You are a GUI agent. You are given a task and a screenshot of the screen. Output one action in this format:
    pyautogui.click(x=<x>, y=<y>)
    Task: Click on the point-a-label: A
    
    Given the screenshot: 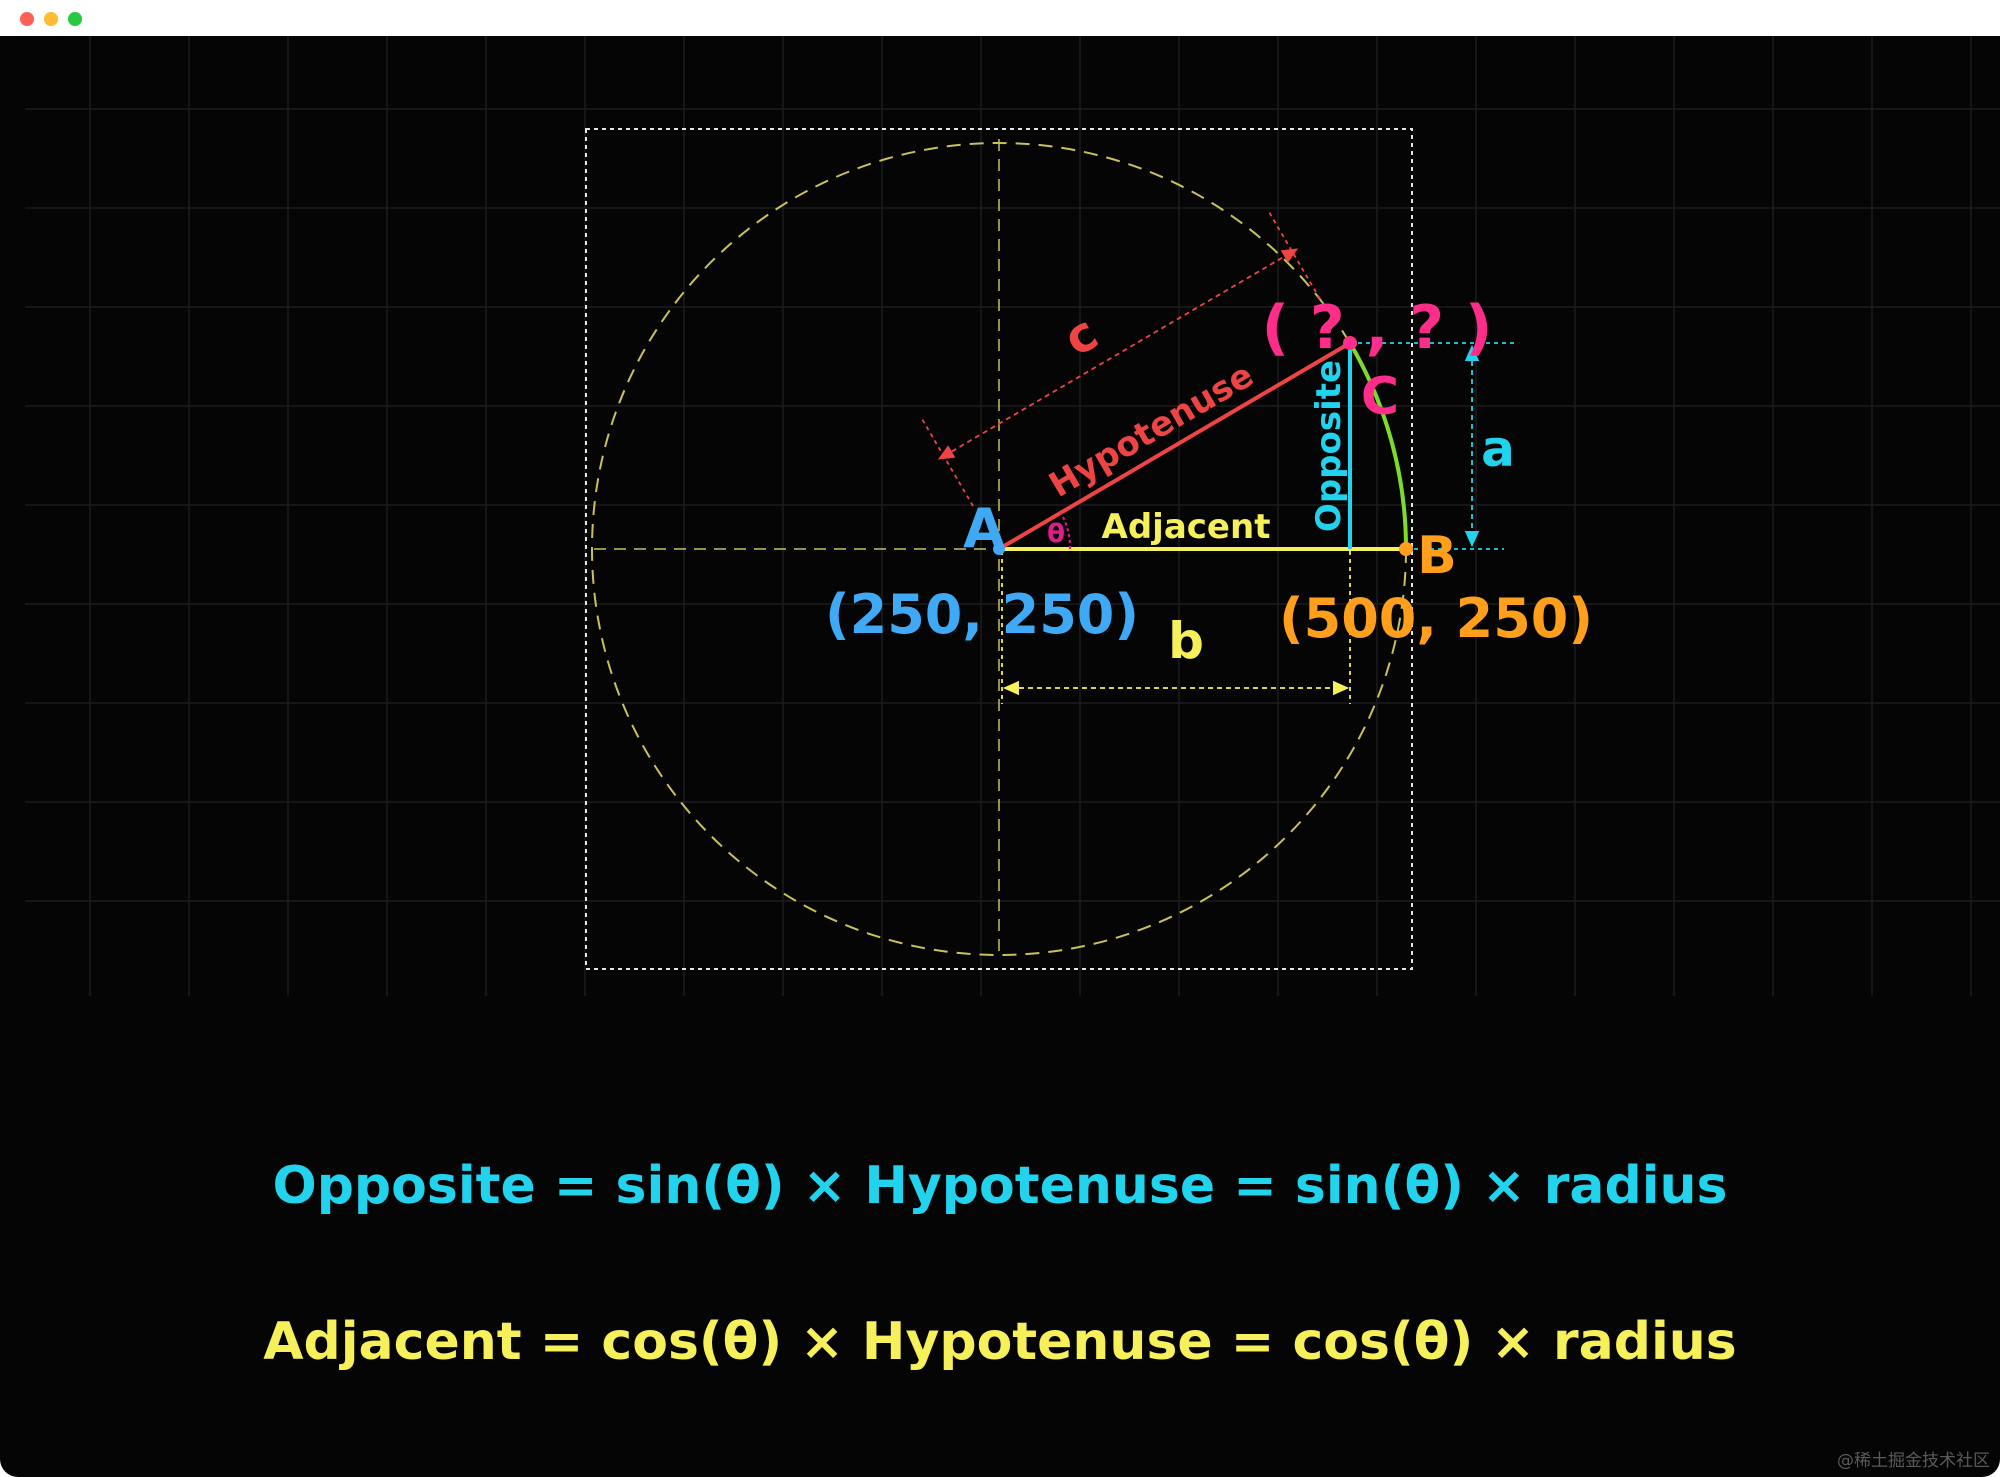 What is the action you would take?
    pyautogui.click(x=984, y=528)
    